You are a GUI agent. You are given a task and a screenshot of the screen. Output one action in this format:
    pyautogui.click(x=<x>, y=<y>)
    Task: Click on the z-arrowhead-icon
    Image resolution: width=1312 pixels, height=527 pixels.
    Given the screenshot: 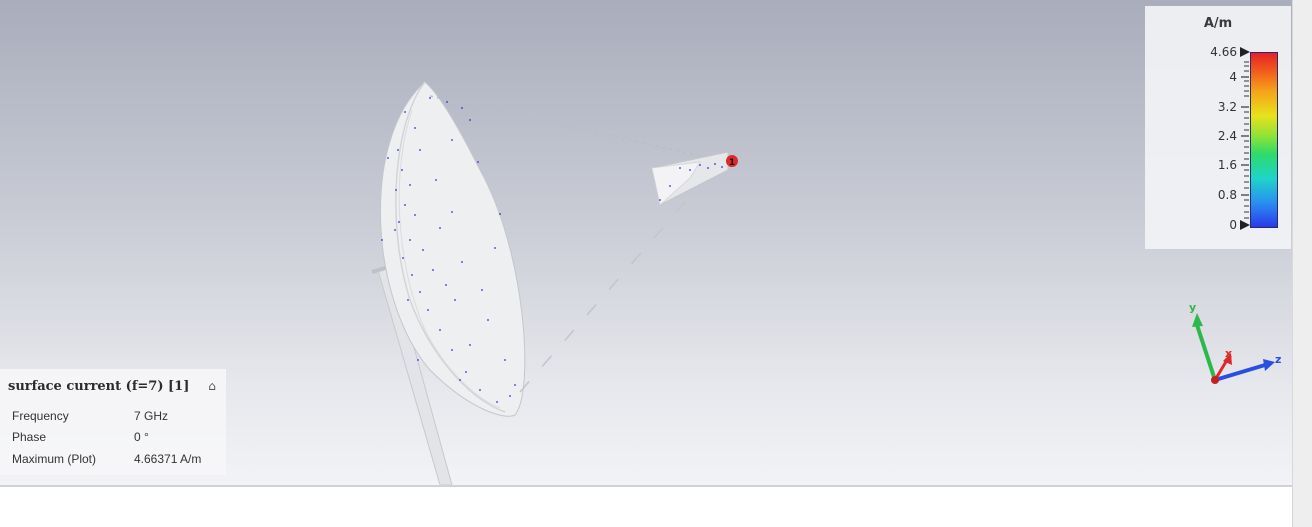 What is the action you would take?
    pyautogui.click(x=1269, y=365)
    